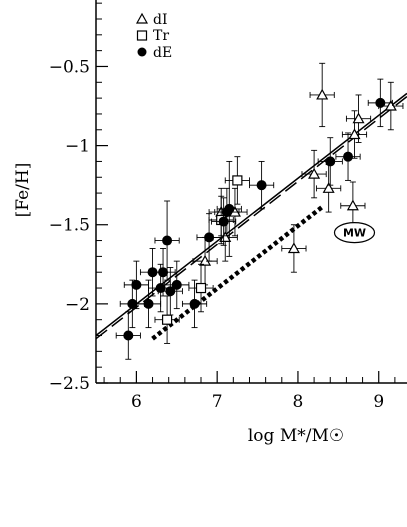 This screenshot has height=527, width=407. I want to click on y-tick-label: −2.5, so click(69, 384).